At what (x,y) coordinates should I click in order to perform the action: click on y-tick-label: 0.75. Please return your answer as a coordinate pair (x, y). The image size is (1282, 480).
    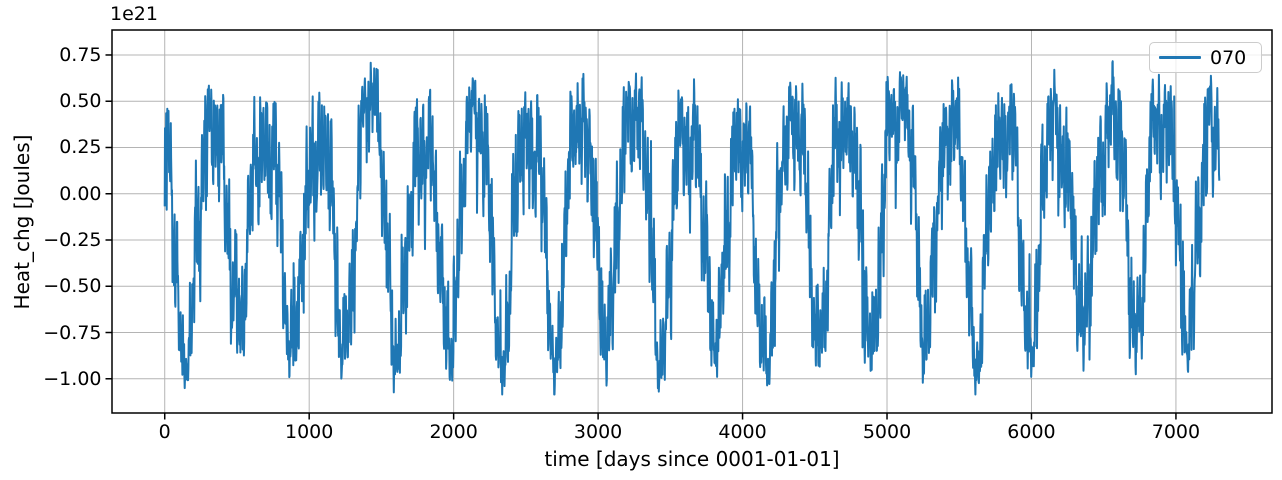
    Looking at the image, I should click on (80, 54).